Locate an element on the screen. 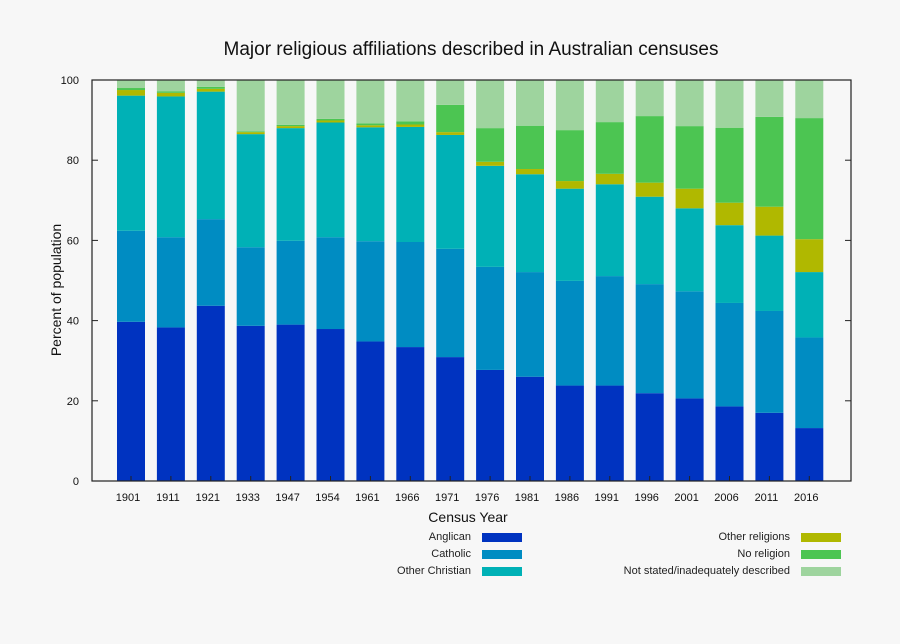 Image resolution: width=900 pixels, height=644 pixels. bar-segment-anglican-1911 is located at coordinates (170, 404).